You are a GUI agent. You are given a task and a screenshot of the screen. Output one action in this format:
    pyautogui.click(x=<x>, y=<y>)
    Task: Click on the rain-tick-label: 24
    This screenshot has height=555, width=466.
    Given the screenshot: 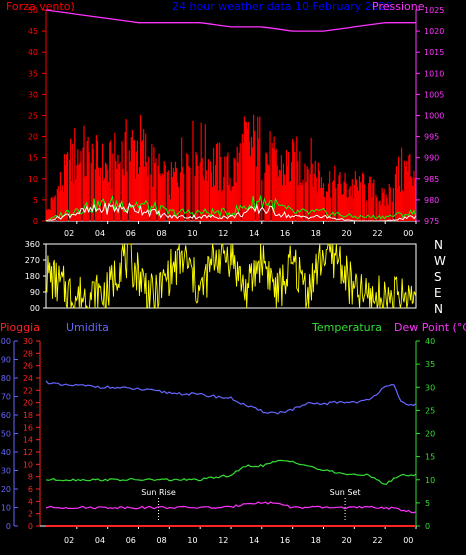 What is the action you would take?
    pyautogui.click(x=28, y=378)
    